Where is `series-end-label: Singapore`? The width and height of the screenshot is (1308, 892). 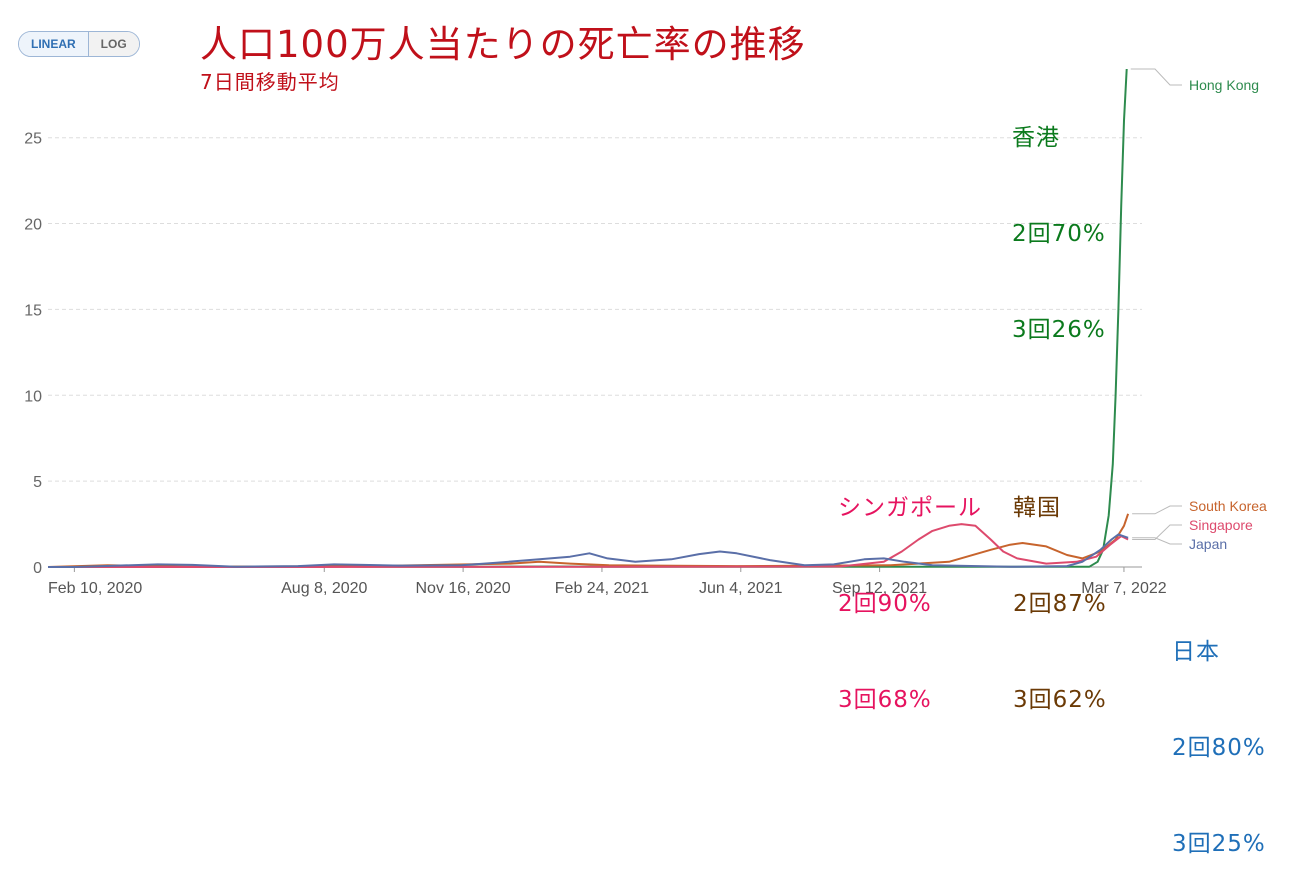 series-end-label: Singapore is located at coordinates (1221, 525).